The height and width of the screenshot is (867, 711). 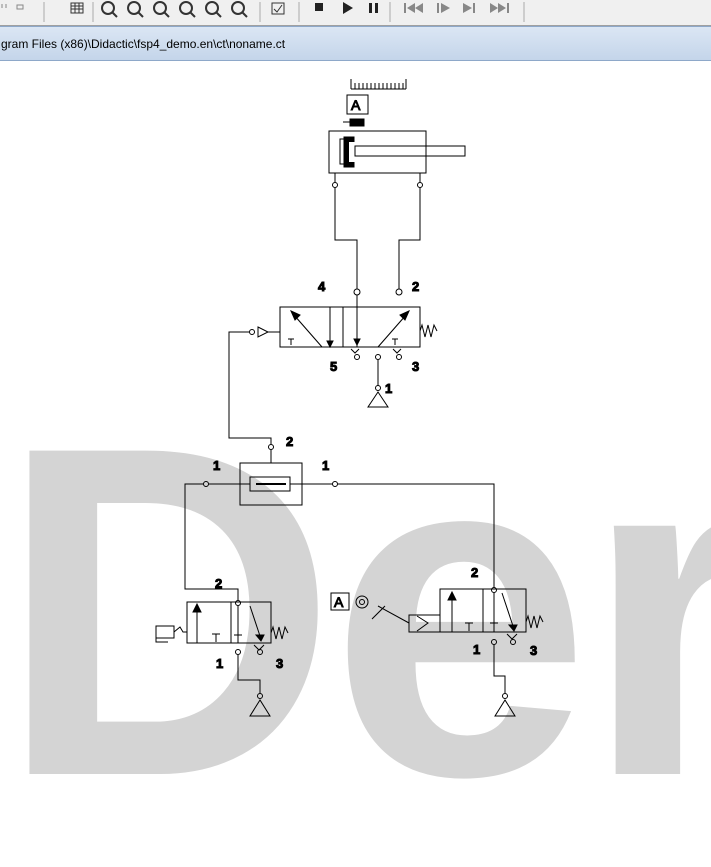 What do you see at coordinates (474, 572) in the screenshot?
I see `right-port-2-label: 2` at bounding box center [474, 572].